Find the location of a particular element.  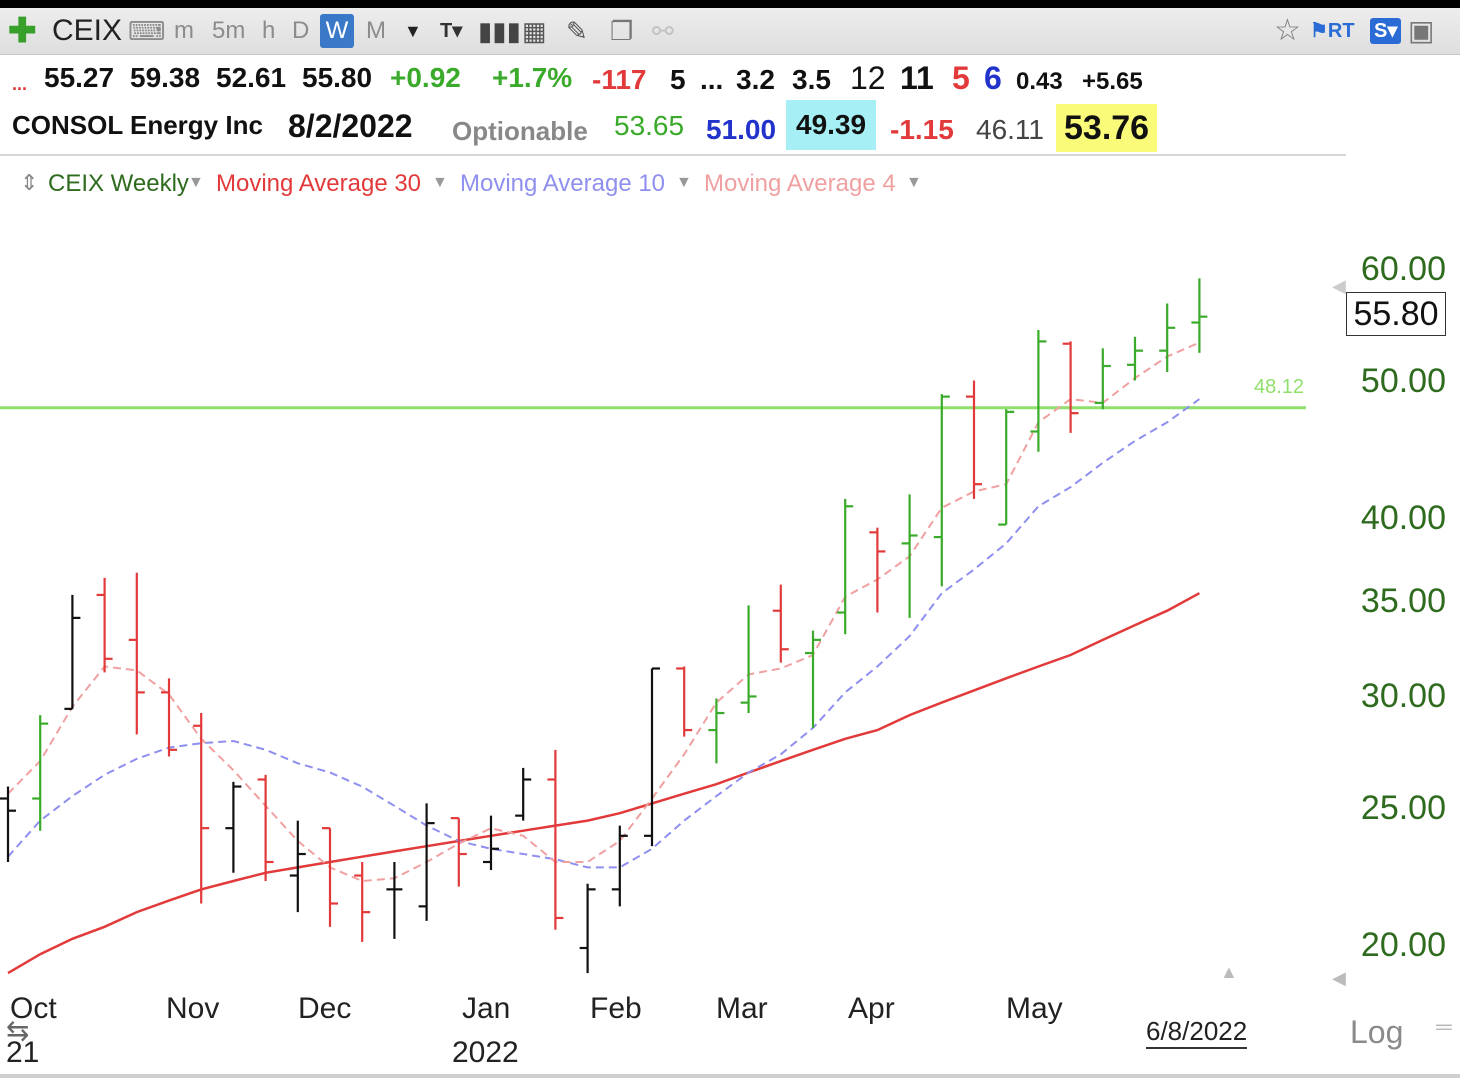

x-tick-label: Oct is located at coordinates (33, 1008).